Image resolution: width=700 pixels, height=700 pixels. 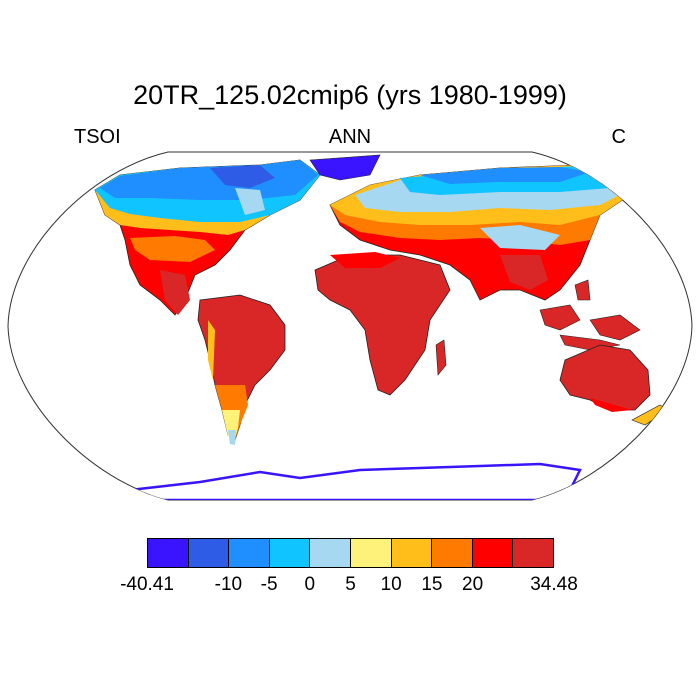 What do you see at coordinates (554, 584) in the screenshot?
I see `colorbar-tick-label: 34.48` at bounding box center [554, 584].